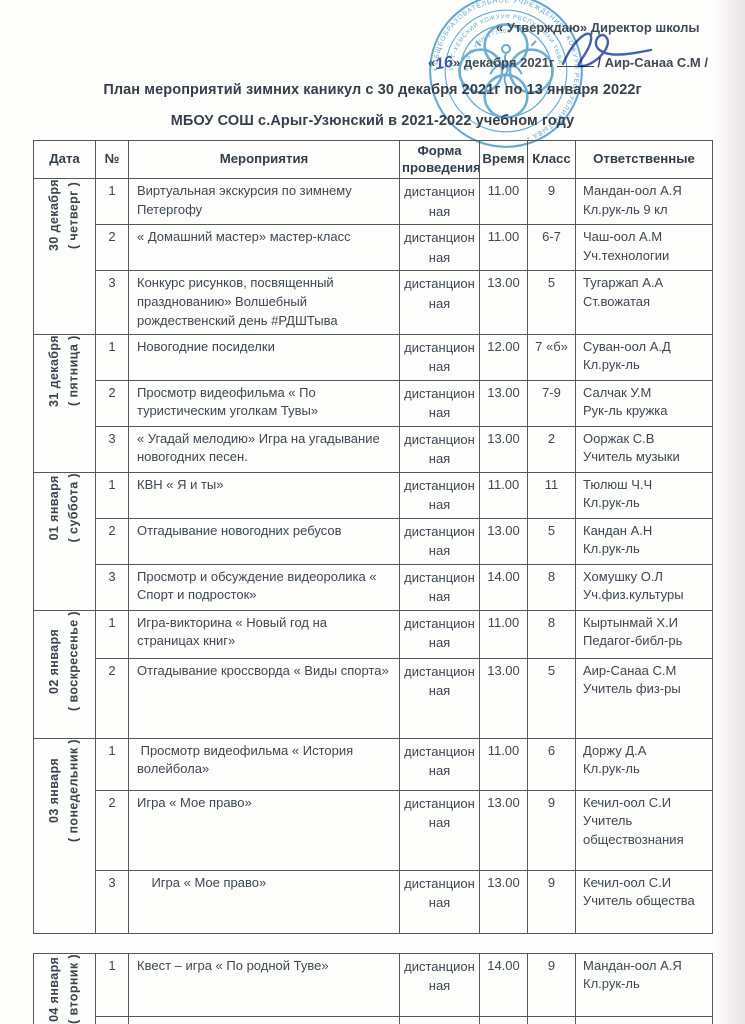  I want to click on date-label: 30 декабря, so click(54, 215).